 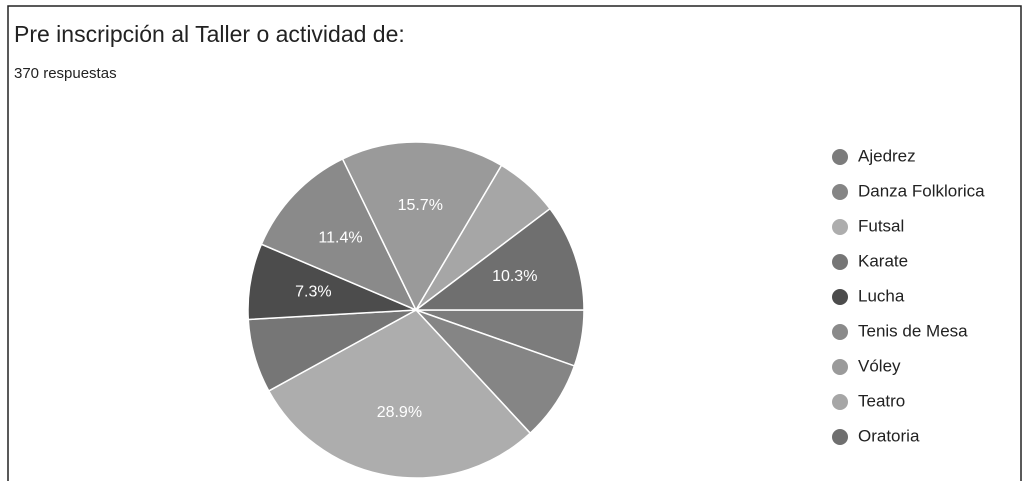 I want to click on chart-subtitle: 370 respuestas, so click(x=65, y=73).